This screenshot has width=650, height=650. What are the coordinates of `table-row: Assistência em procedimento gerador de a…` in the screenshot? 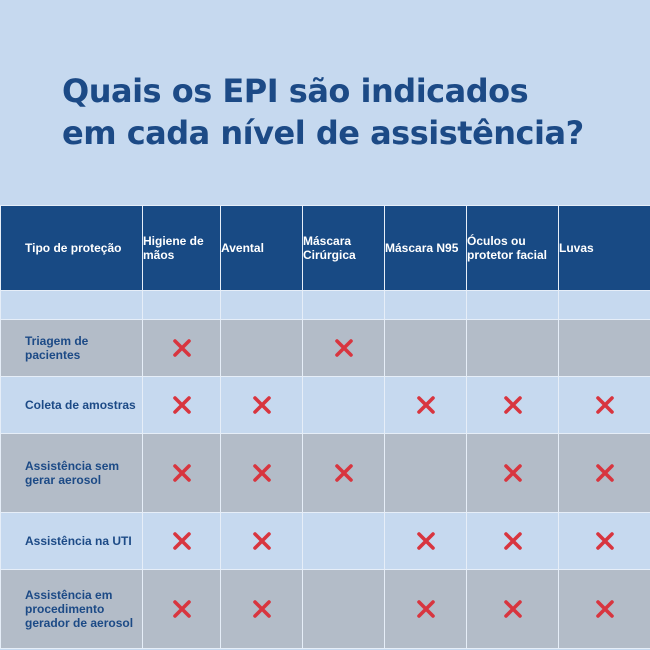 It's located at (325, 609).